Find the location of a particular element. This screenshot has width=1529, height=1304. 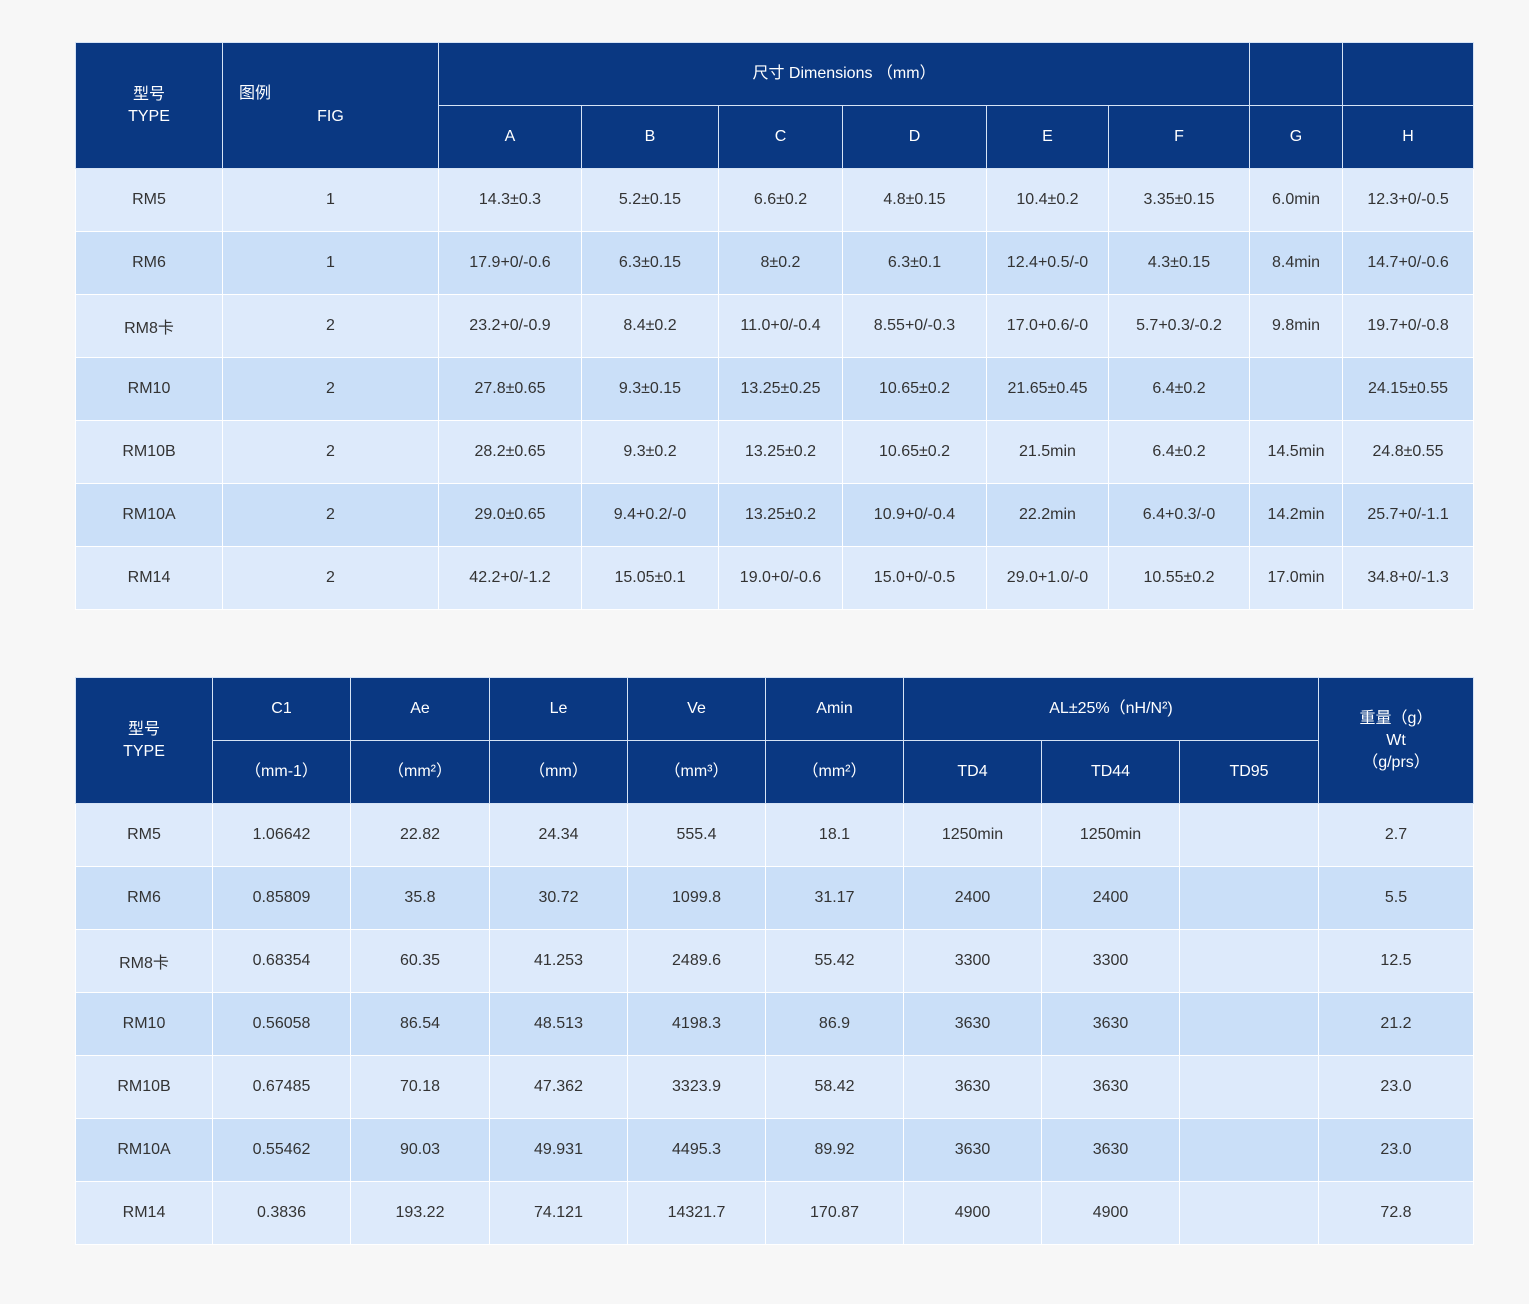

param-header-ae: Ae is located at coordinates (420, 709).